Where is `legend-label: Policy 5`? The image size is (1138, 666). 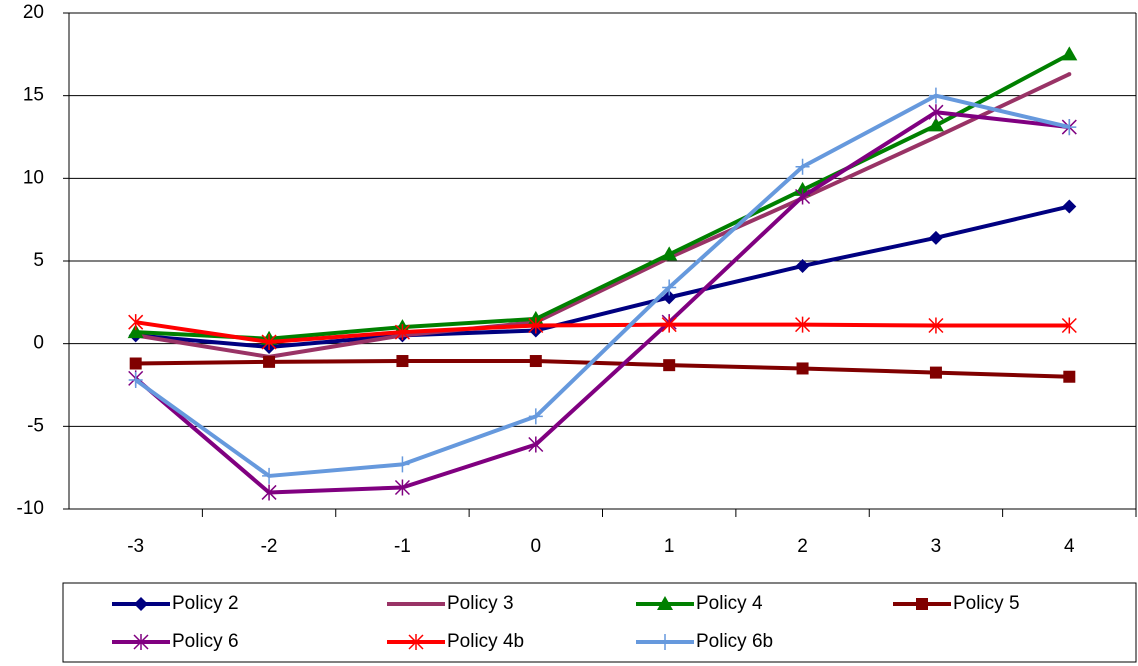
legend-label: Policy 5 is located at coordinates (986, 603).